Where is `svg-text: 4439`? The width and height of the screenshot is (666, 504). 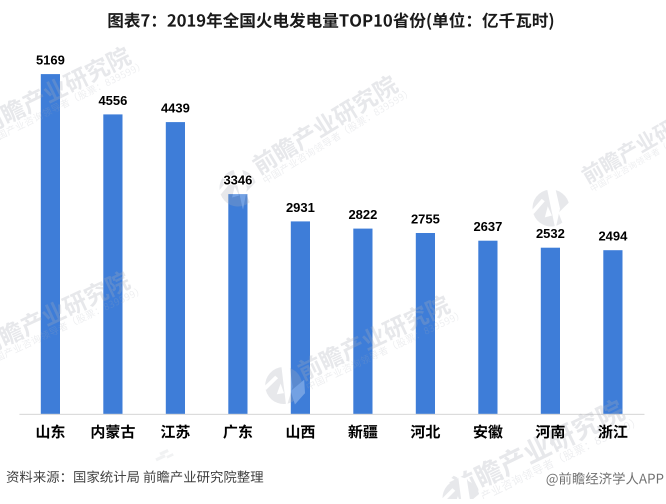 svg-text: 4439 is located at coordinates (175, 108).